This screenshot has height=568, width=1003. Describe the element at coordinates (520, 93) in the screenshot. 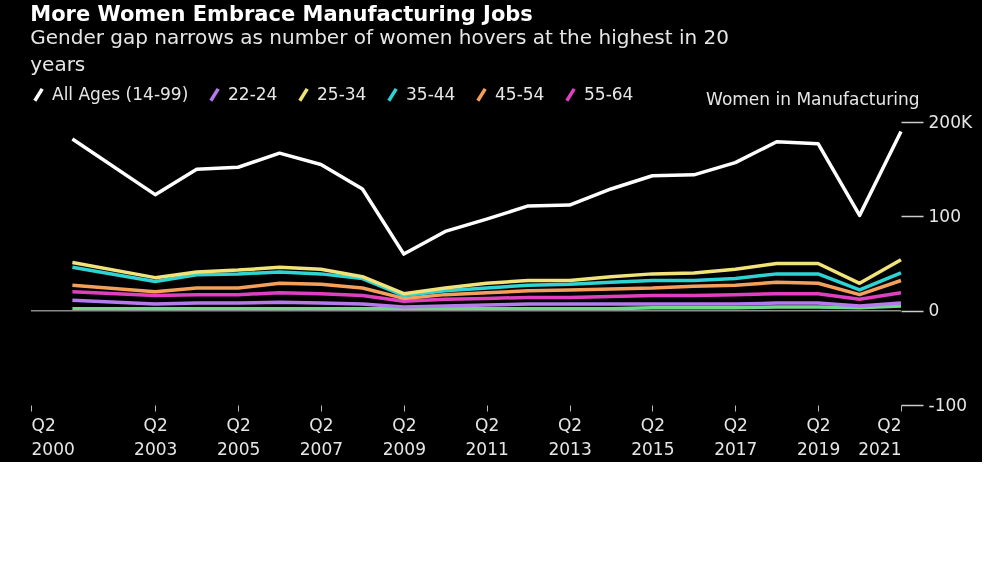

I see `legend-label: 45-54` at that location.